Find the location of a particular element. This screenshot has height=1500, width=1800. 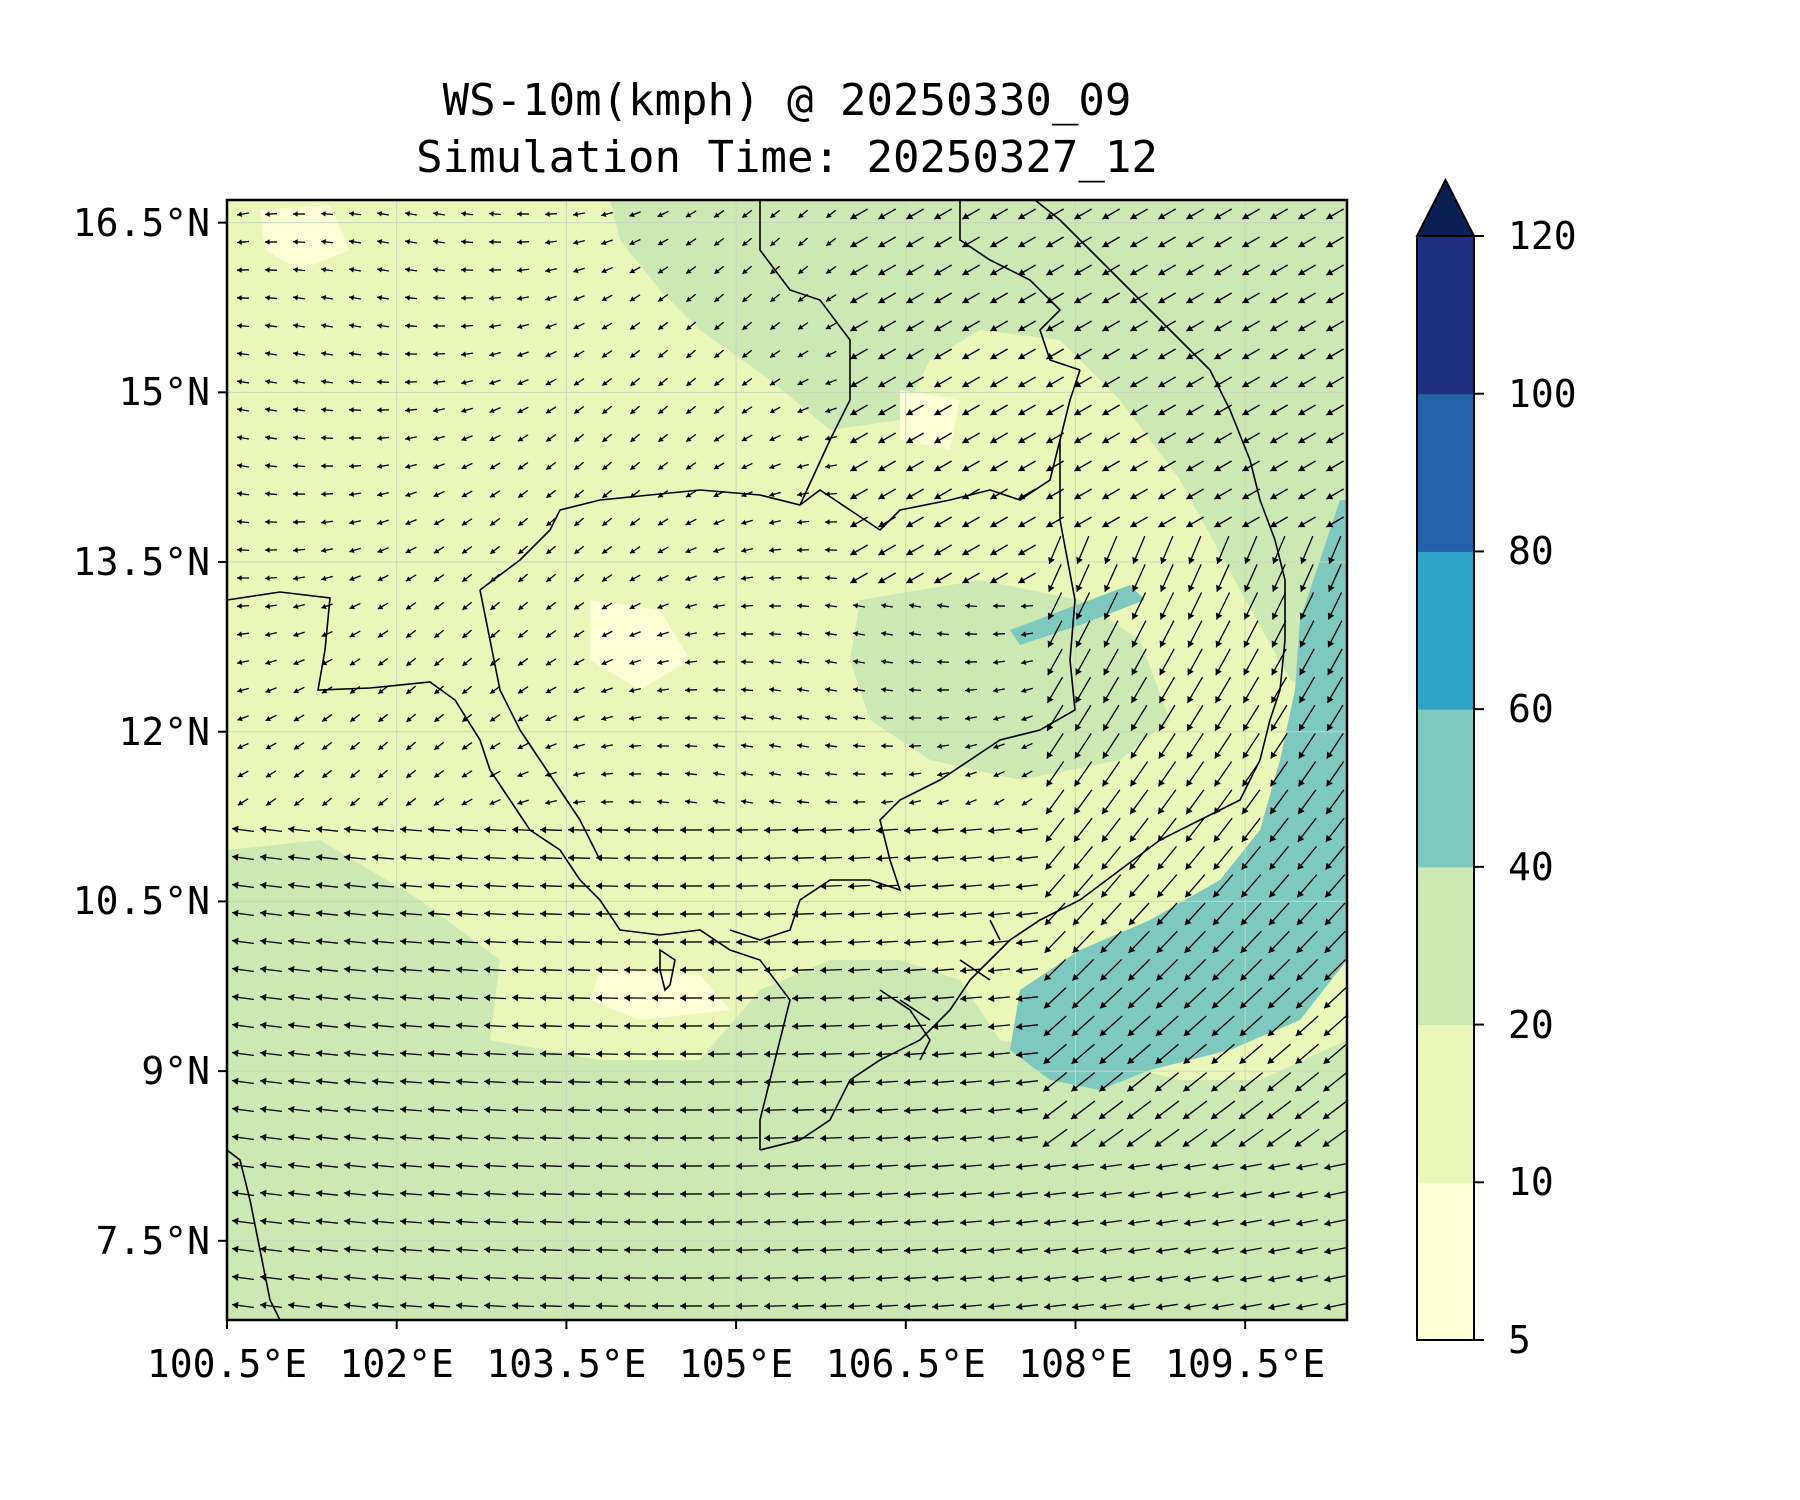

lon-tick-label: 109.5°E is located at coordinates (1245, 1364).